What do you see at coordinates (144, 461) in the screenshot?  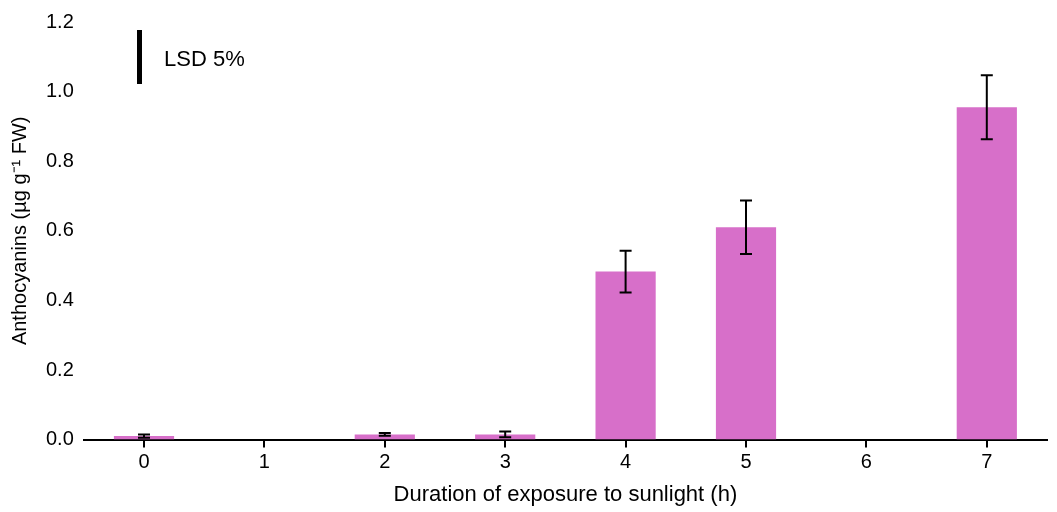 I see `x-tick-label: 0` at bounding box center [144, 461].